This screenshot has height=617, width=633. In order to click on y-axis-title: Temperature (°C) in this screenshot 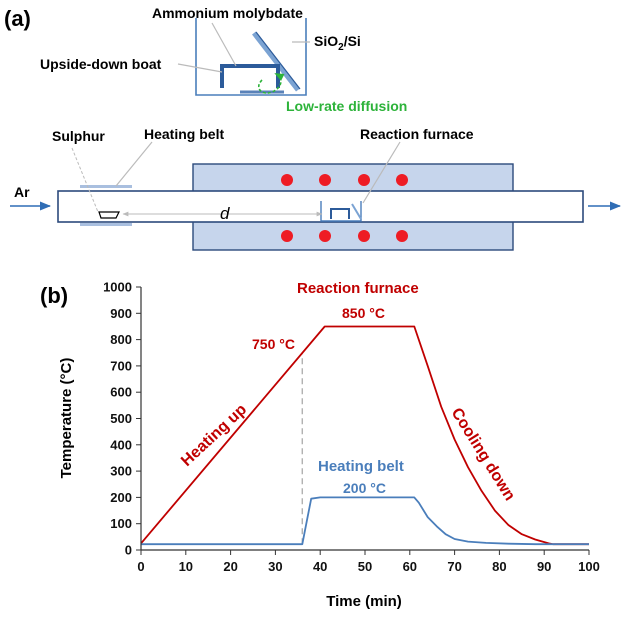, I will do `click(66, 418)`.